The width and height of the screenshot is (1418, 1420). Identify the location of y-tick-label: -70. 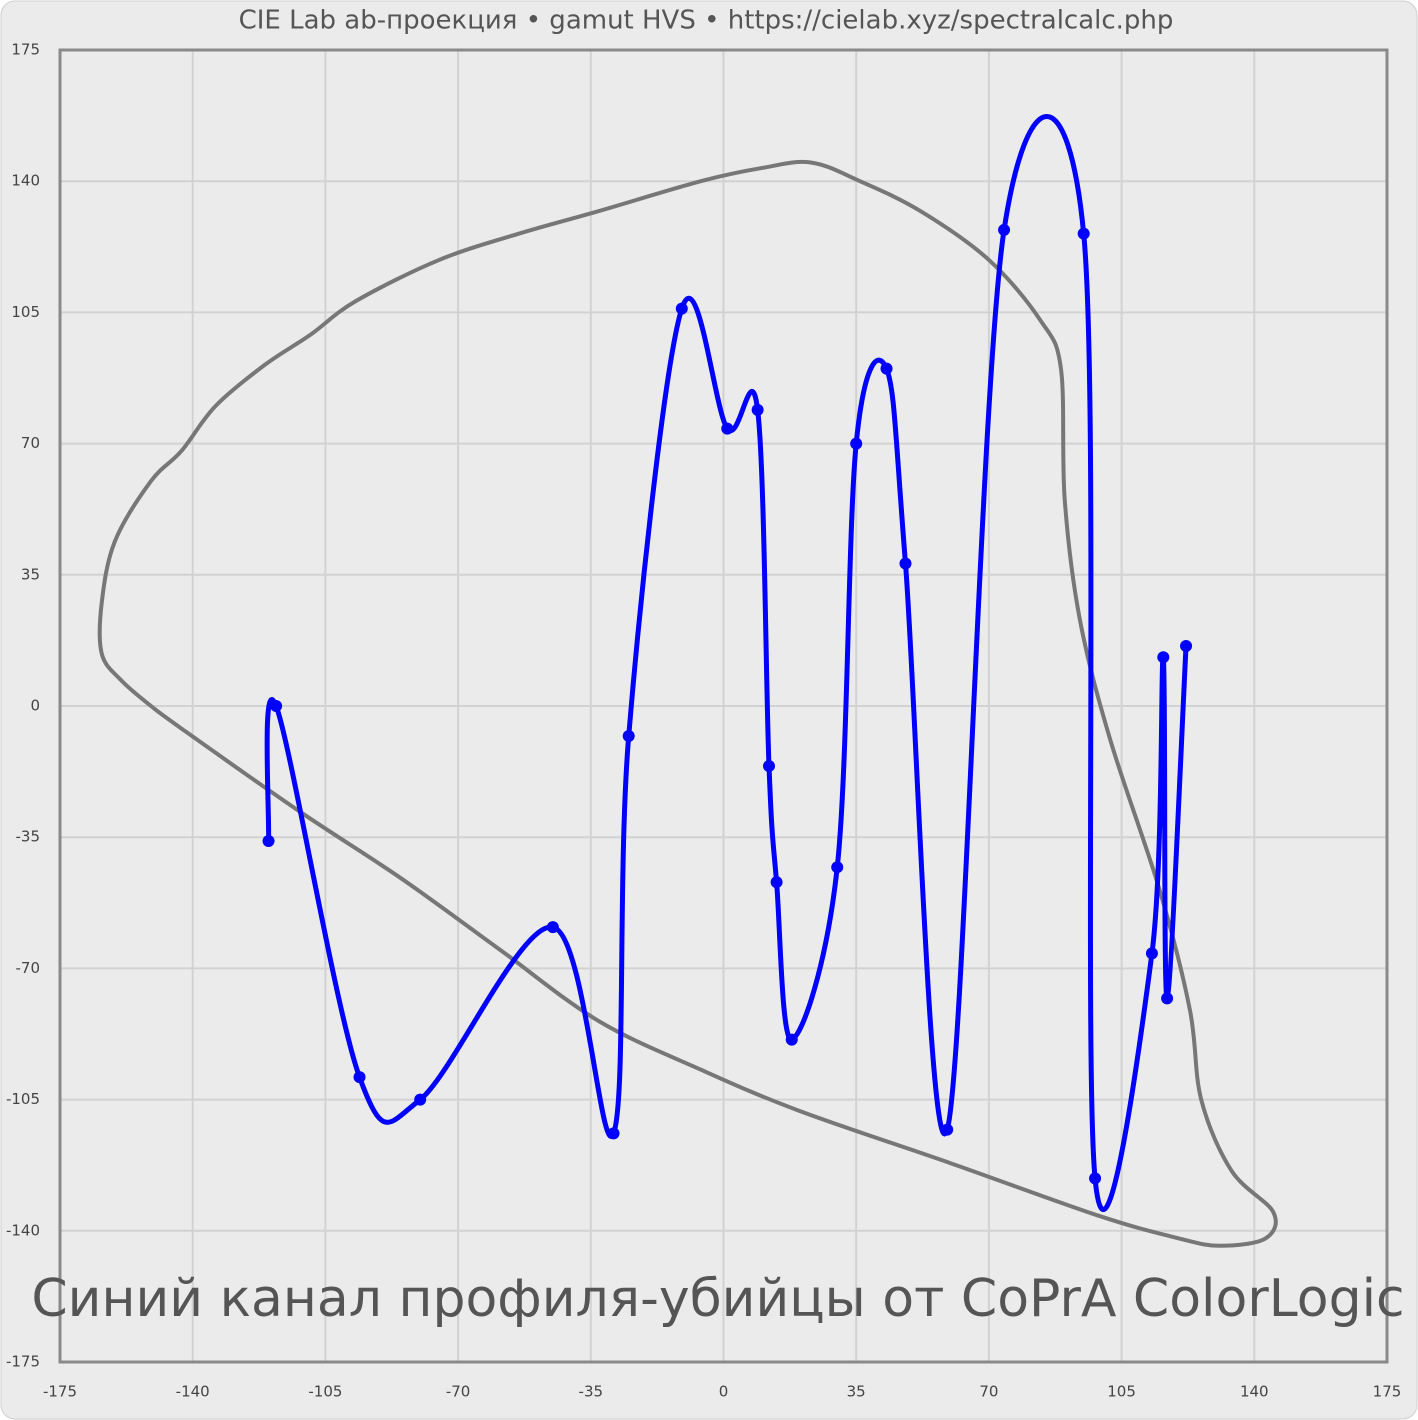
(28, 968).